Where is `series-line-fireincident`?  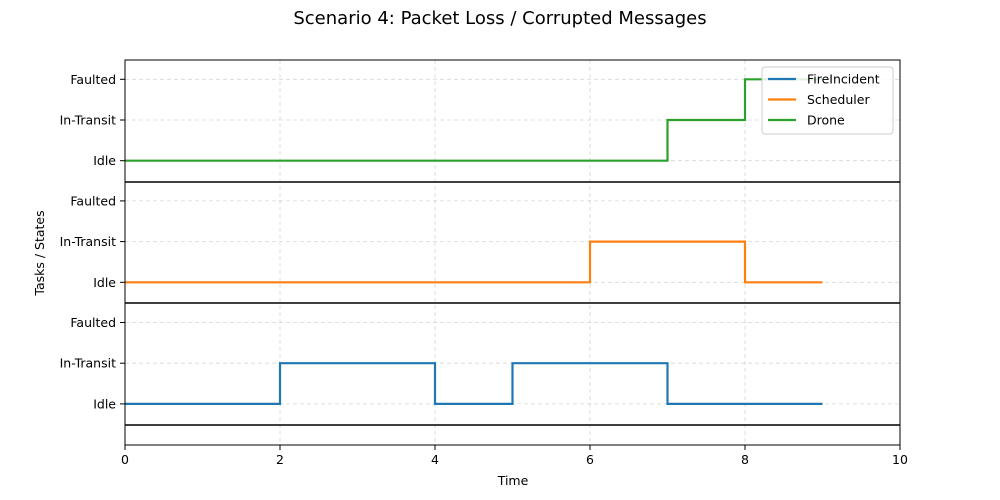
series-line-fireincident is located at coordinates (474, 383).